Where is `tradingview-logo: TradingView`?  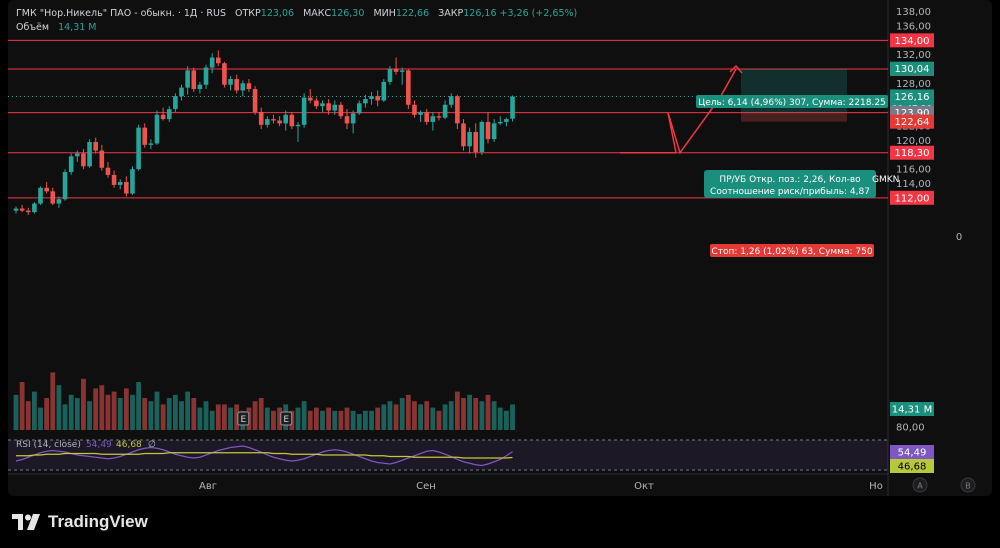 tradingview-logo: TradingView is located at coordinates (80, 522).